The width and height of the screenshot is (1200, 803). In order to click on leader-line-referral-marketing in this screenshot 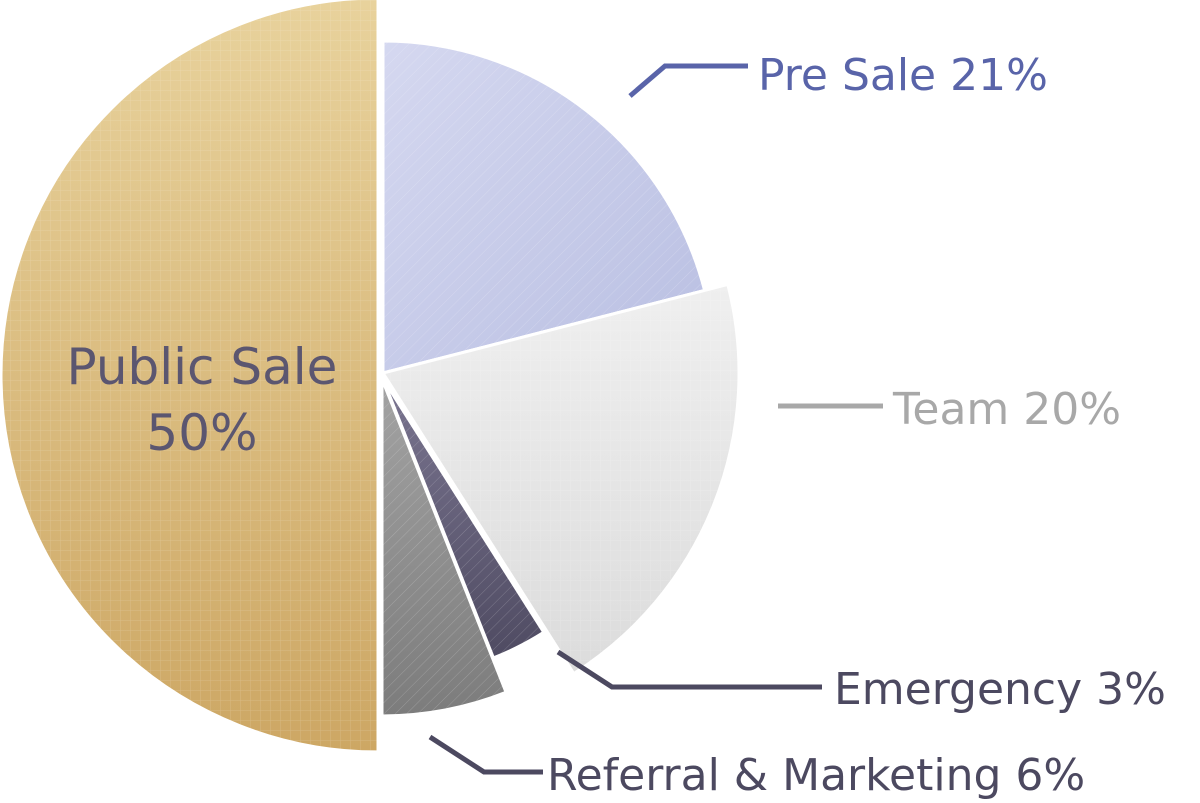, I will do `click(486, 754)`.